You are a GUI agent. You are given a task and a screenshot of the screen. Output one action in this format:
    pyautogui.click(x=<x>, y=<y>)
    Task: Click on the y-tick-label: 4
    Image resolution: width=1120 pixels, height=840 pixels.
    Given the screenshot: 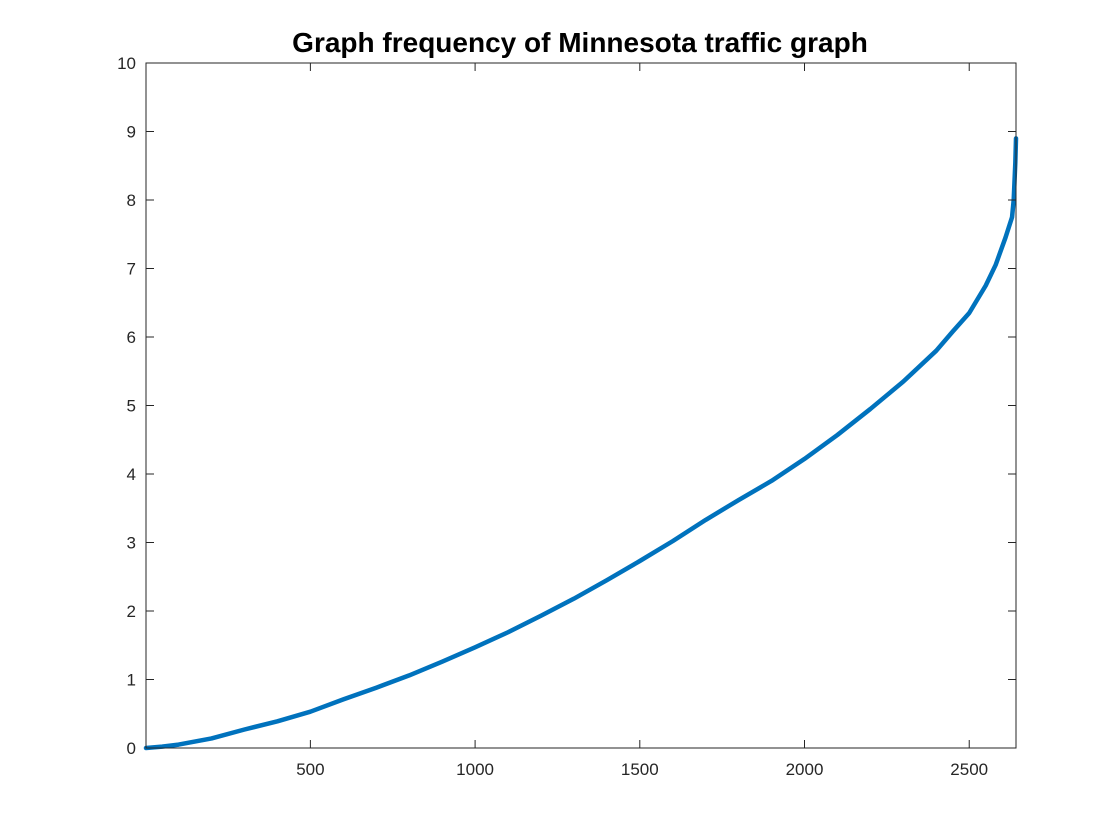 What is the action you would take?
    pyautogui.click(x=131, y=474)
    